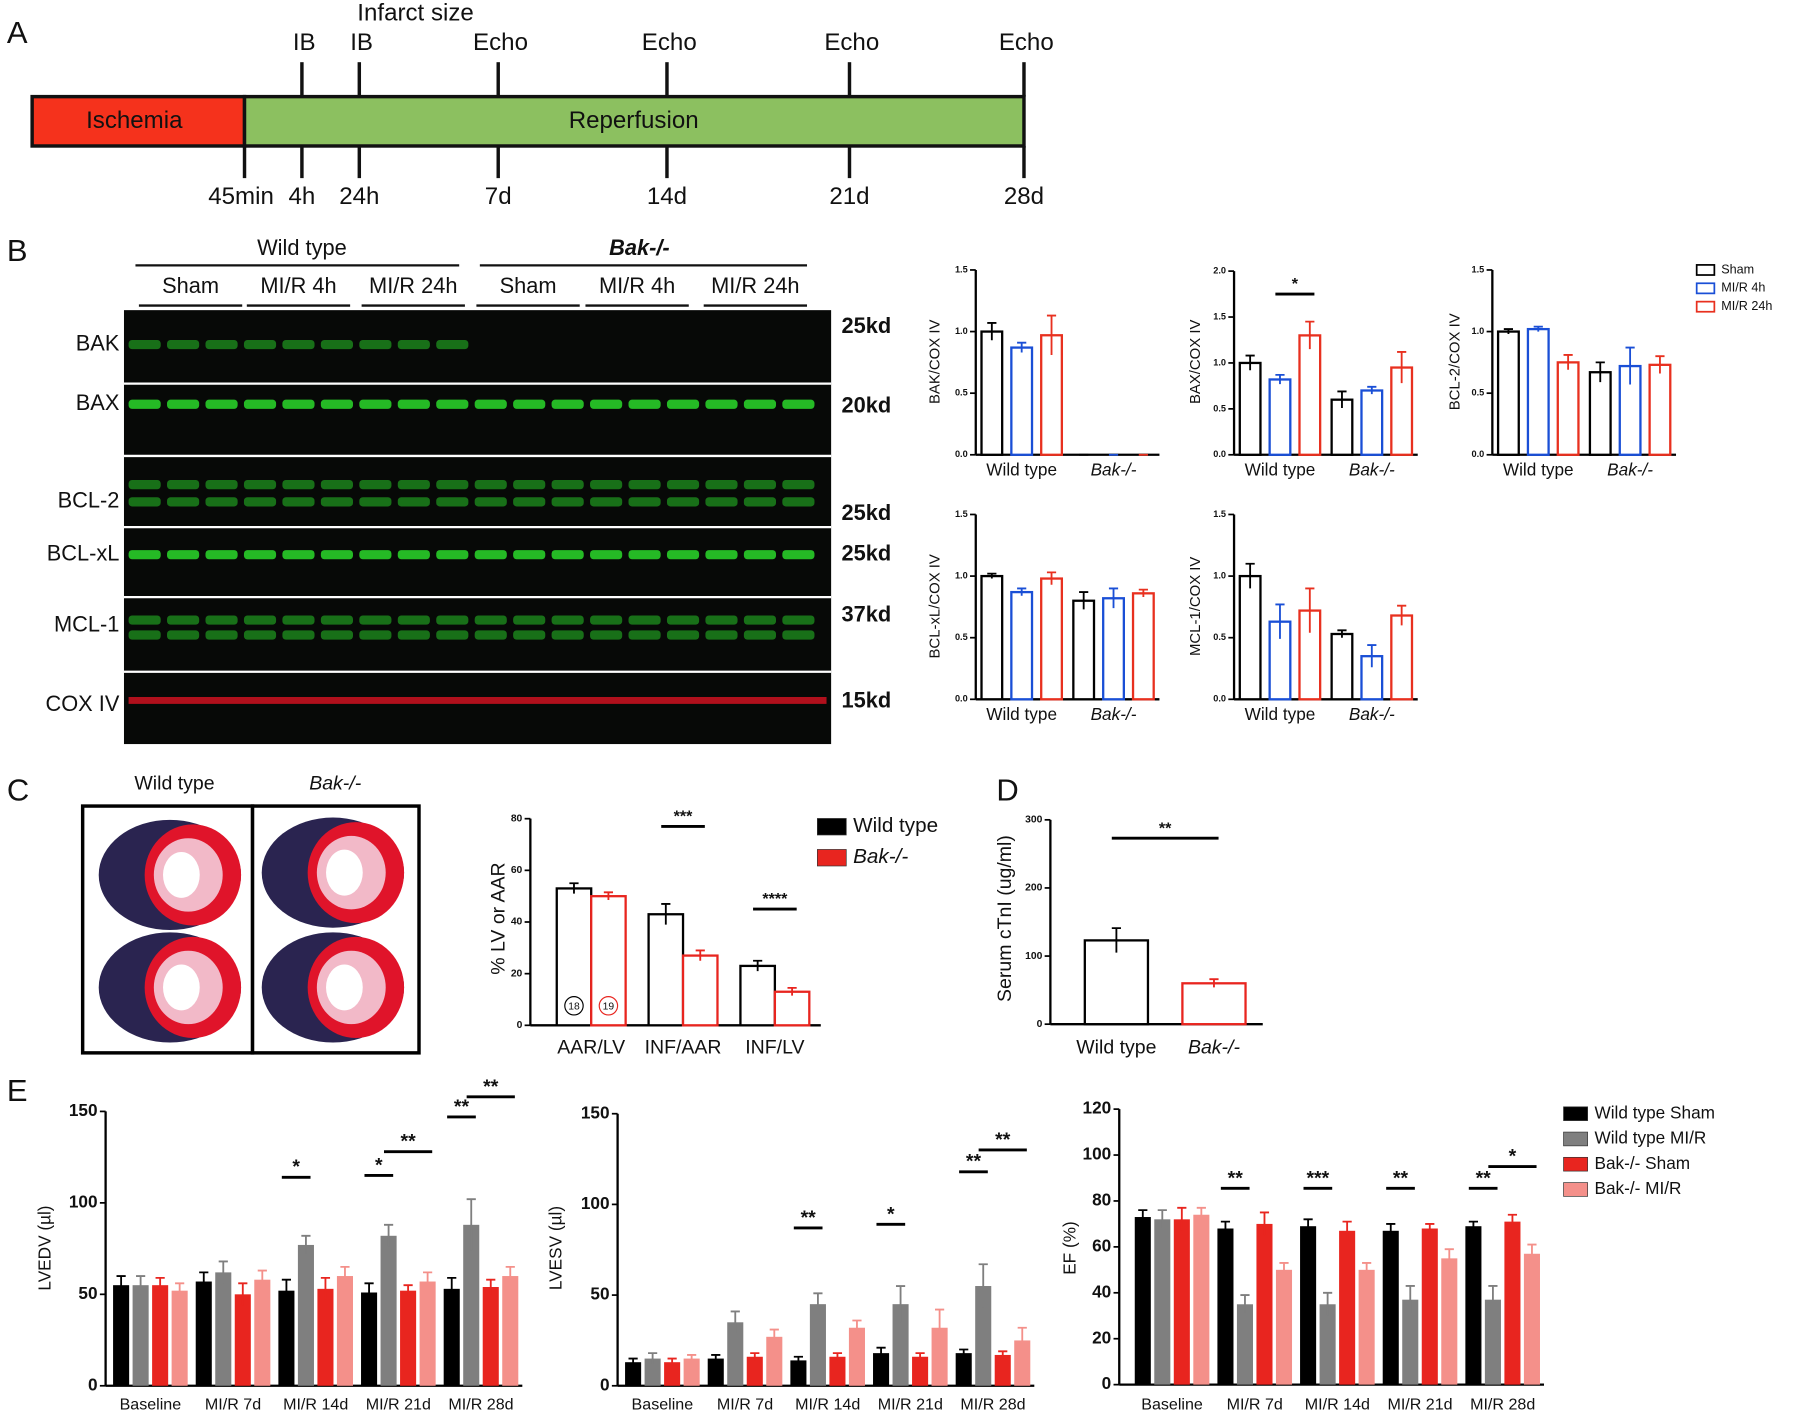 The width and height of the screenshot is (1800, 1425). What do you see at coordinates (89, 500) in the screenshot?
I see `blot-row-label: BCL-2` at bounding box center [89, 500].